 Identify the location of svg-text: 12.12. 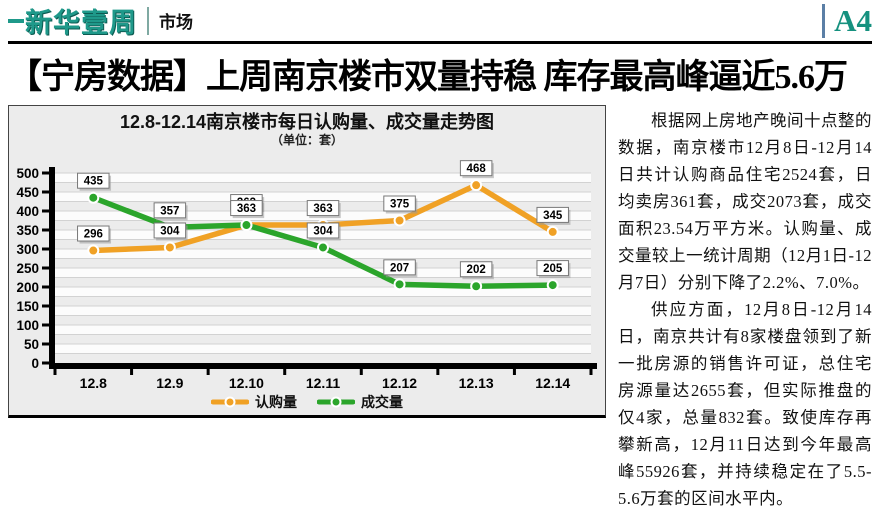
(399, 383).